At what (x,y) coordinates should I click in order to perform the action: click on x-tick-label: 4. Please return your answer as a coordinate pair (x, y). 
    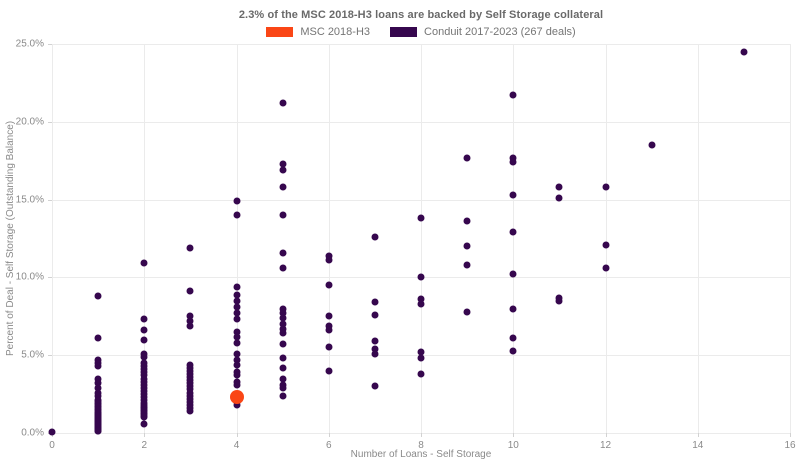
    Looking at the image, I should click on (236, 445).